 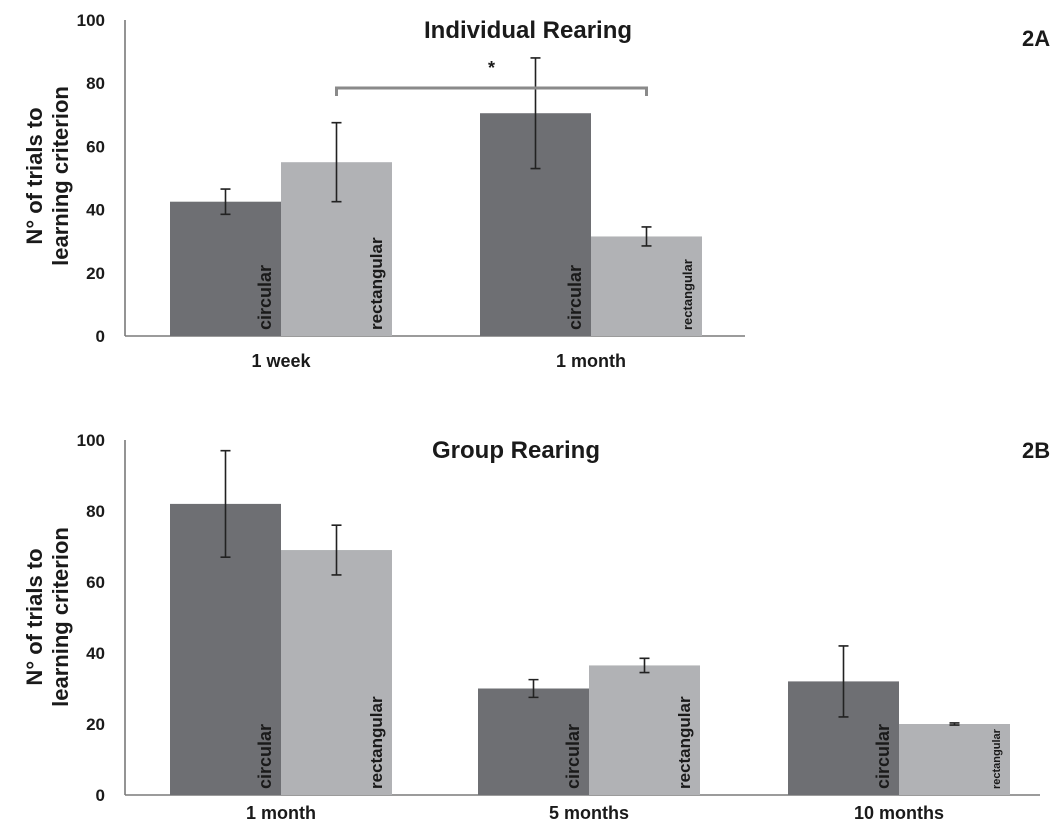 I want to click on panel-a-bar-circular, so click(x=225, y=268).